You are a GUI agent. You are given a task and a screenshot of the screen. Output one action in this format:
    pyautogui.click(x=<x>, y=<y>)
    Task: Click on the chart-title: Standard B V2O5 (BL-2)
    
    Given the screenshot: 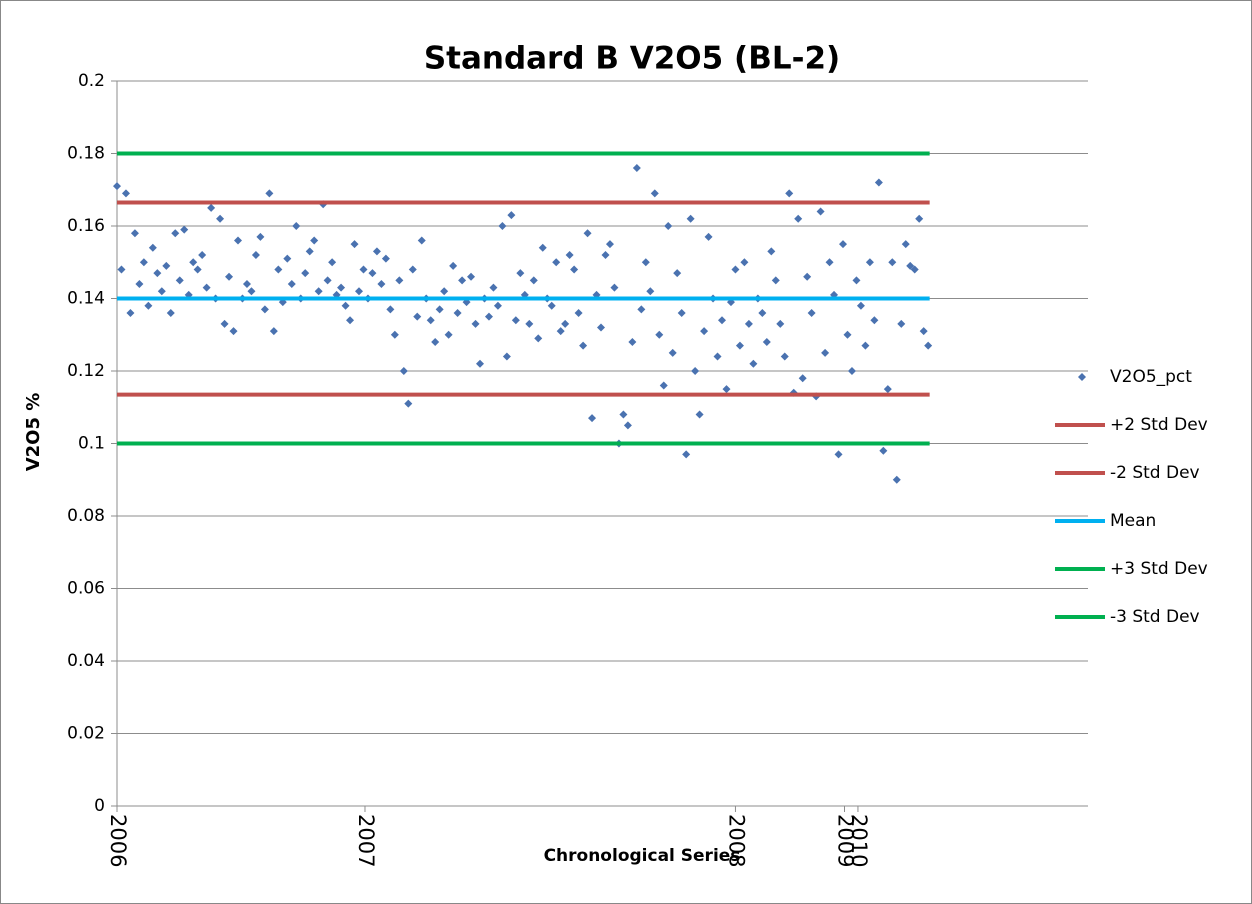 What is the action you would take?
    pyautogui.click(x=632, y=59)
    